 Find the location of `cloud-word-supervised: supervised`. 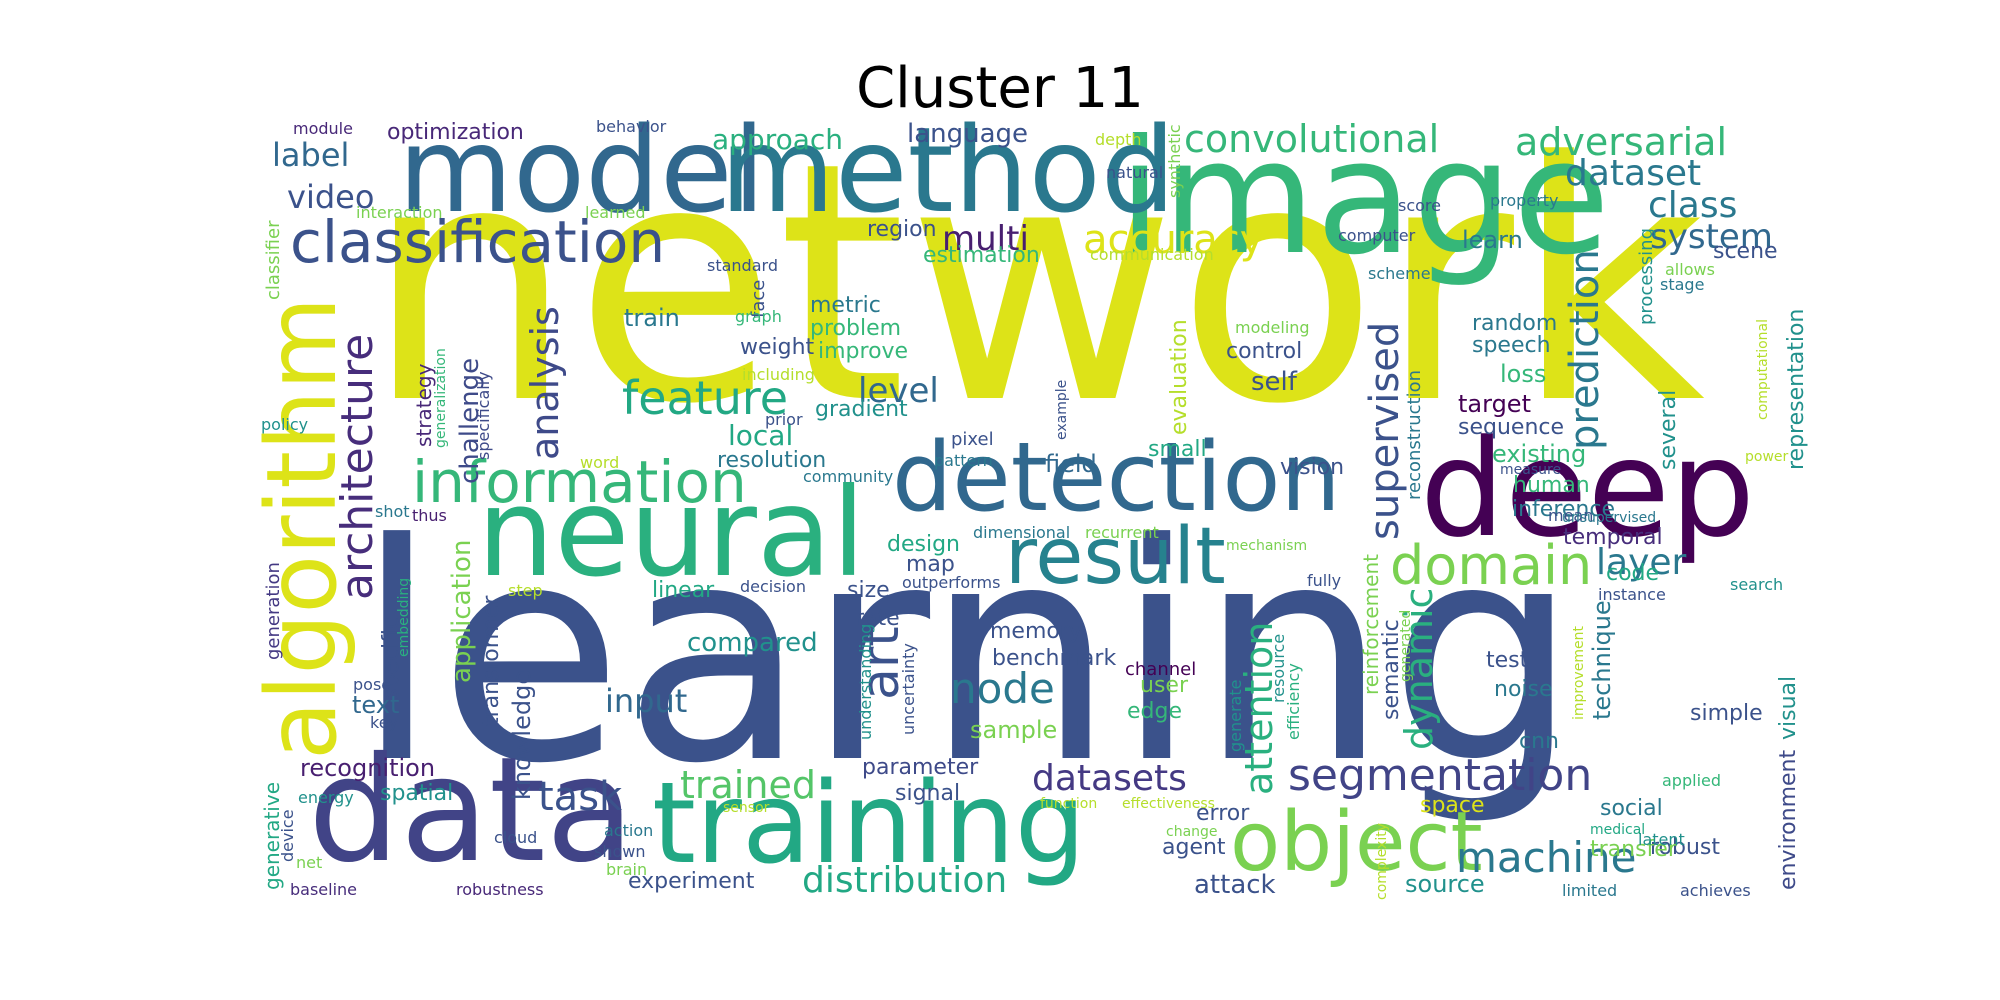

cloud-word-supervised: supervised is located at coordinates (1385, 431).